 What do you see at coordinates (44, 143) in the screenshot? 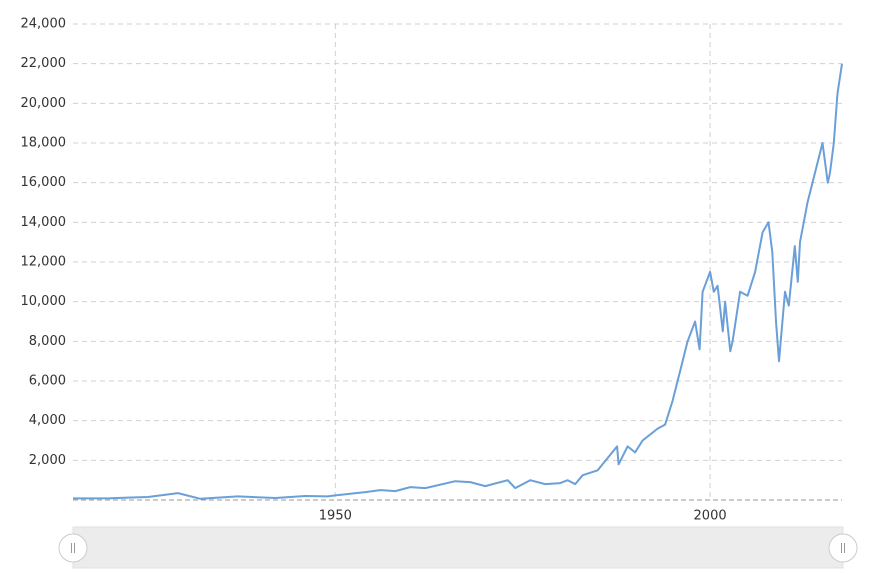
I see `y-tick-label: 18,000` at bounding box center [44, 143].